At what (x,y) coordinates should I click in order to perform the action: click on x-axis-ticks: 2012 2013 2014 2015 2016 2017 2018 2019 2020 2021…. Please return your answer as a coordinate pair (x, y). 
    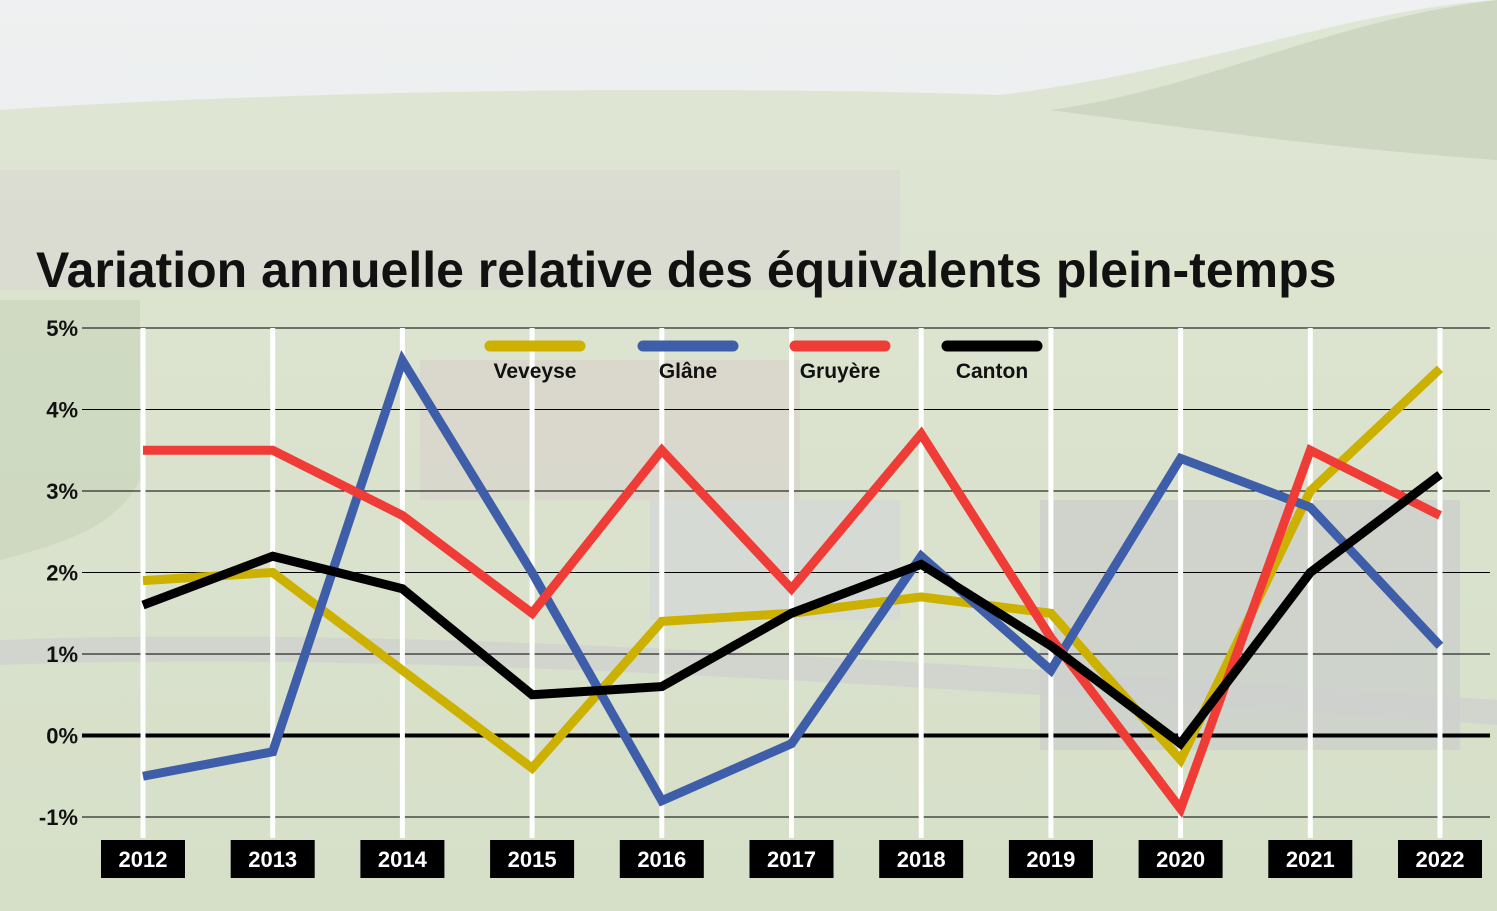
    Looking at the image, I should click on (791, 859).